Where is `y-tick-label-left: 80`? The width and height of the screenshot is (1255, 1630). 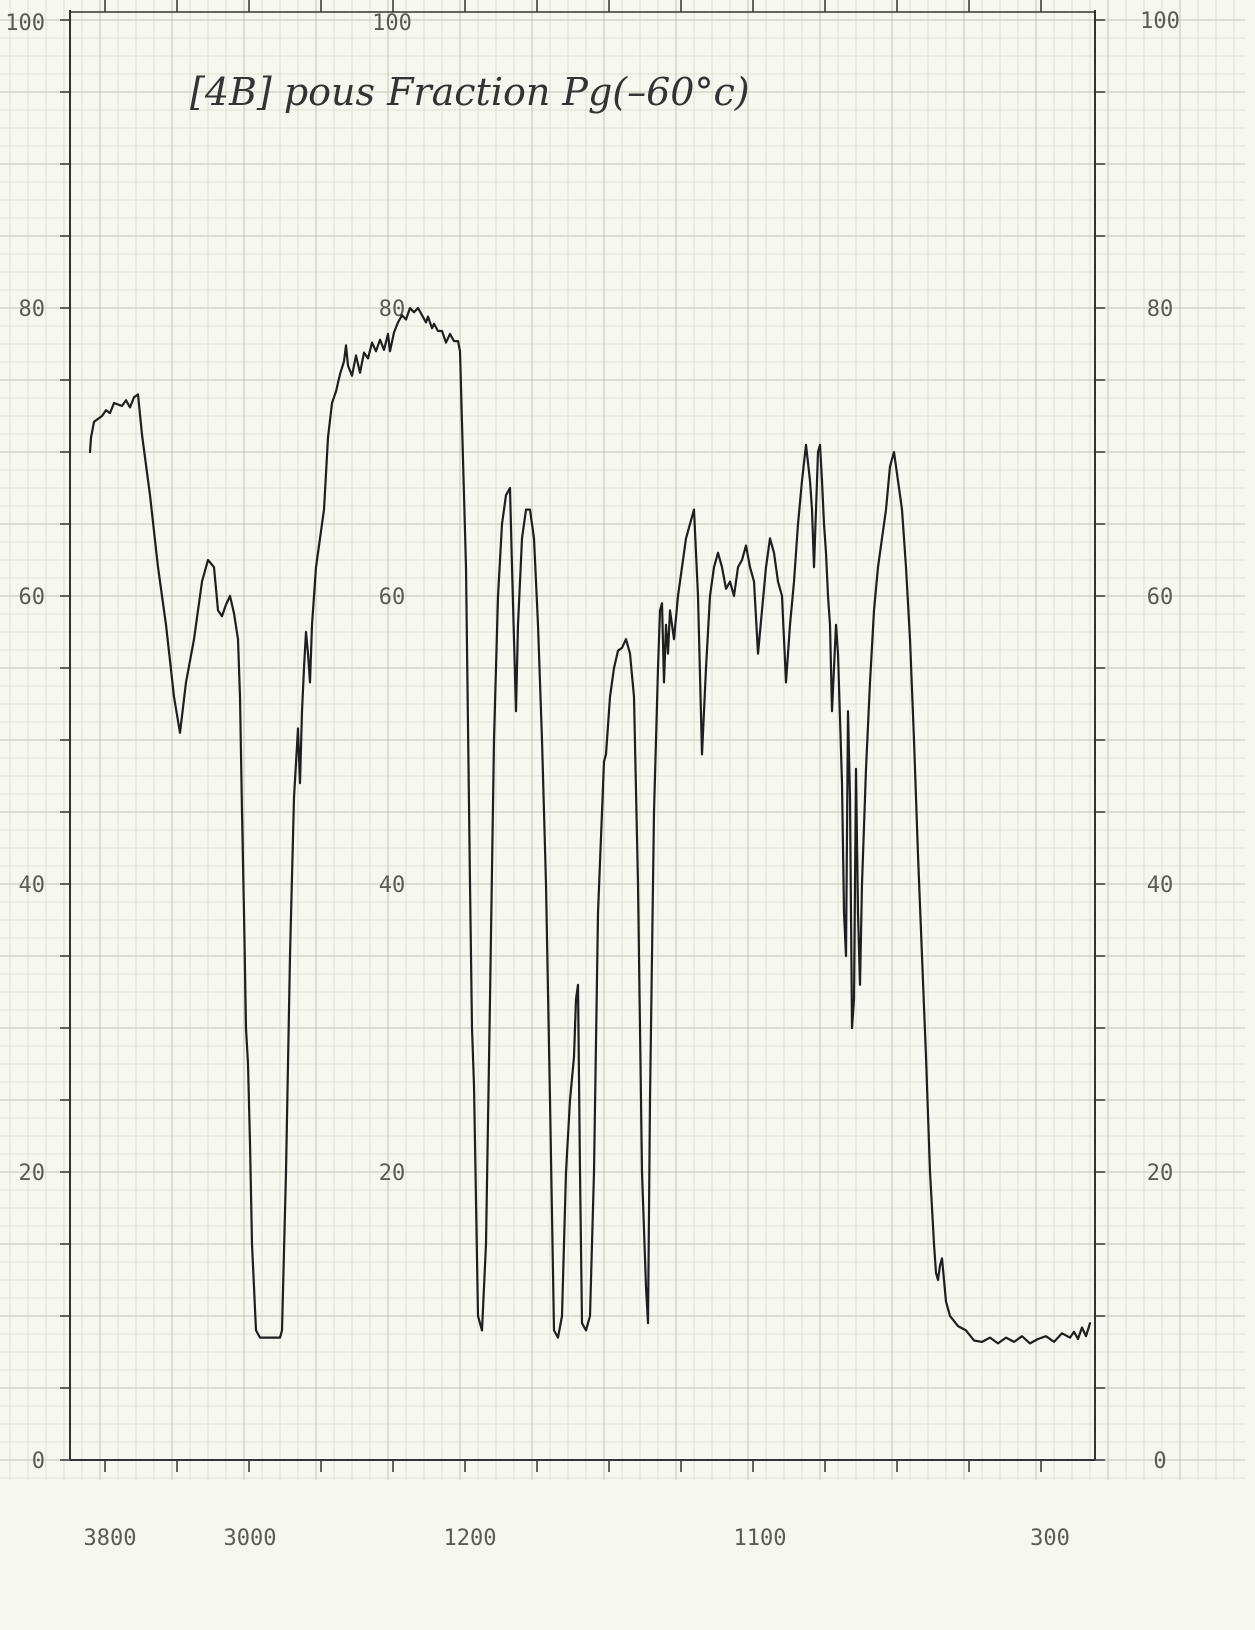 y-tick-label-left: 80 is located at coordinates (32, 309).